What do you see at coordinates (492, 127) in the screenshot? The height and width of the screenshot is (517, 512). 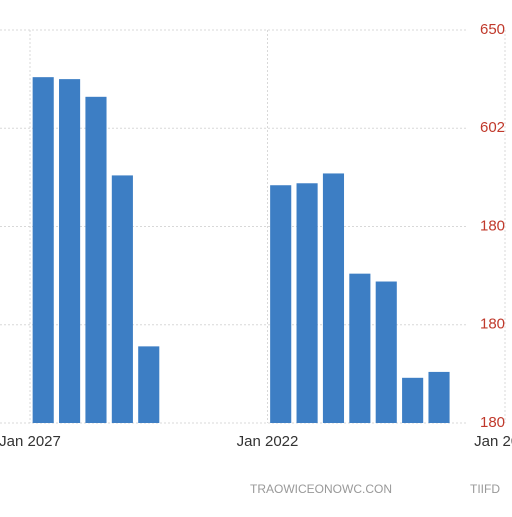 I see `y-tick-label: 602` at bounding box center [492, 127].